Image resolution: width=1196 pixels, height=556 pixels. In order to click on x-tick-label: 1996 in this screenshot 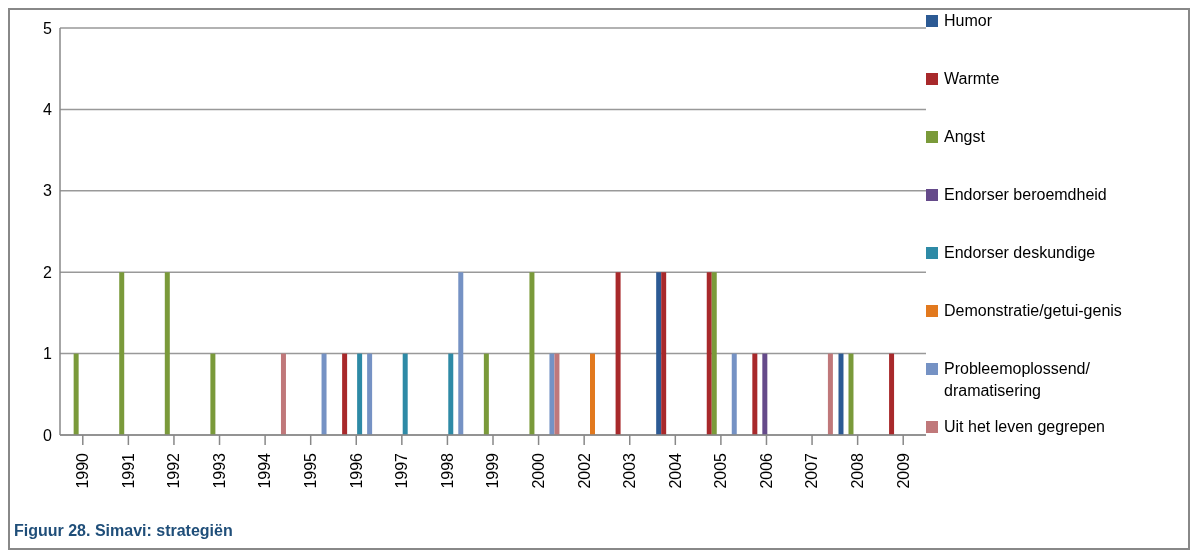, I will do `click(356, 470)`.